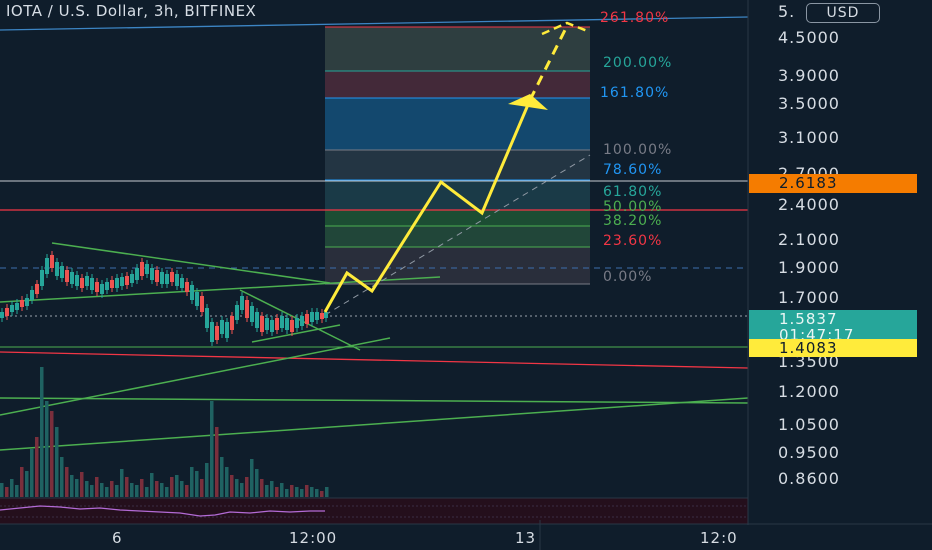 The image size is (932, 550). What do you see at coordinates (220, 289) in the screenshot?
I see `wedge-lower-line` at bounding box center [220, 289].